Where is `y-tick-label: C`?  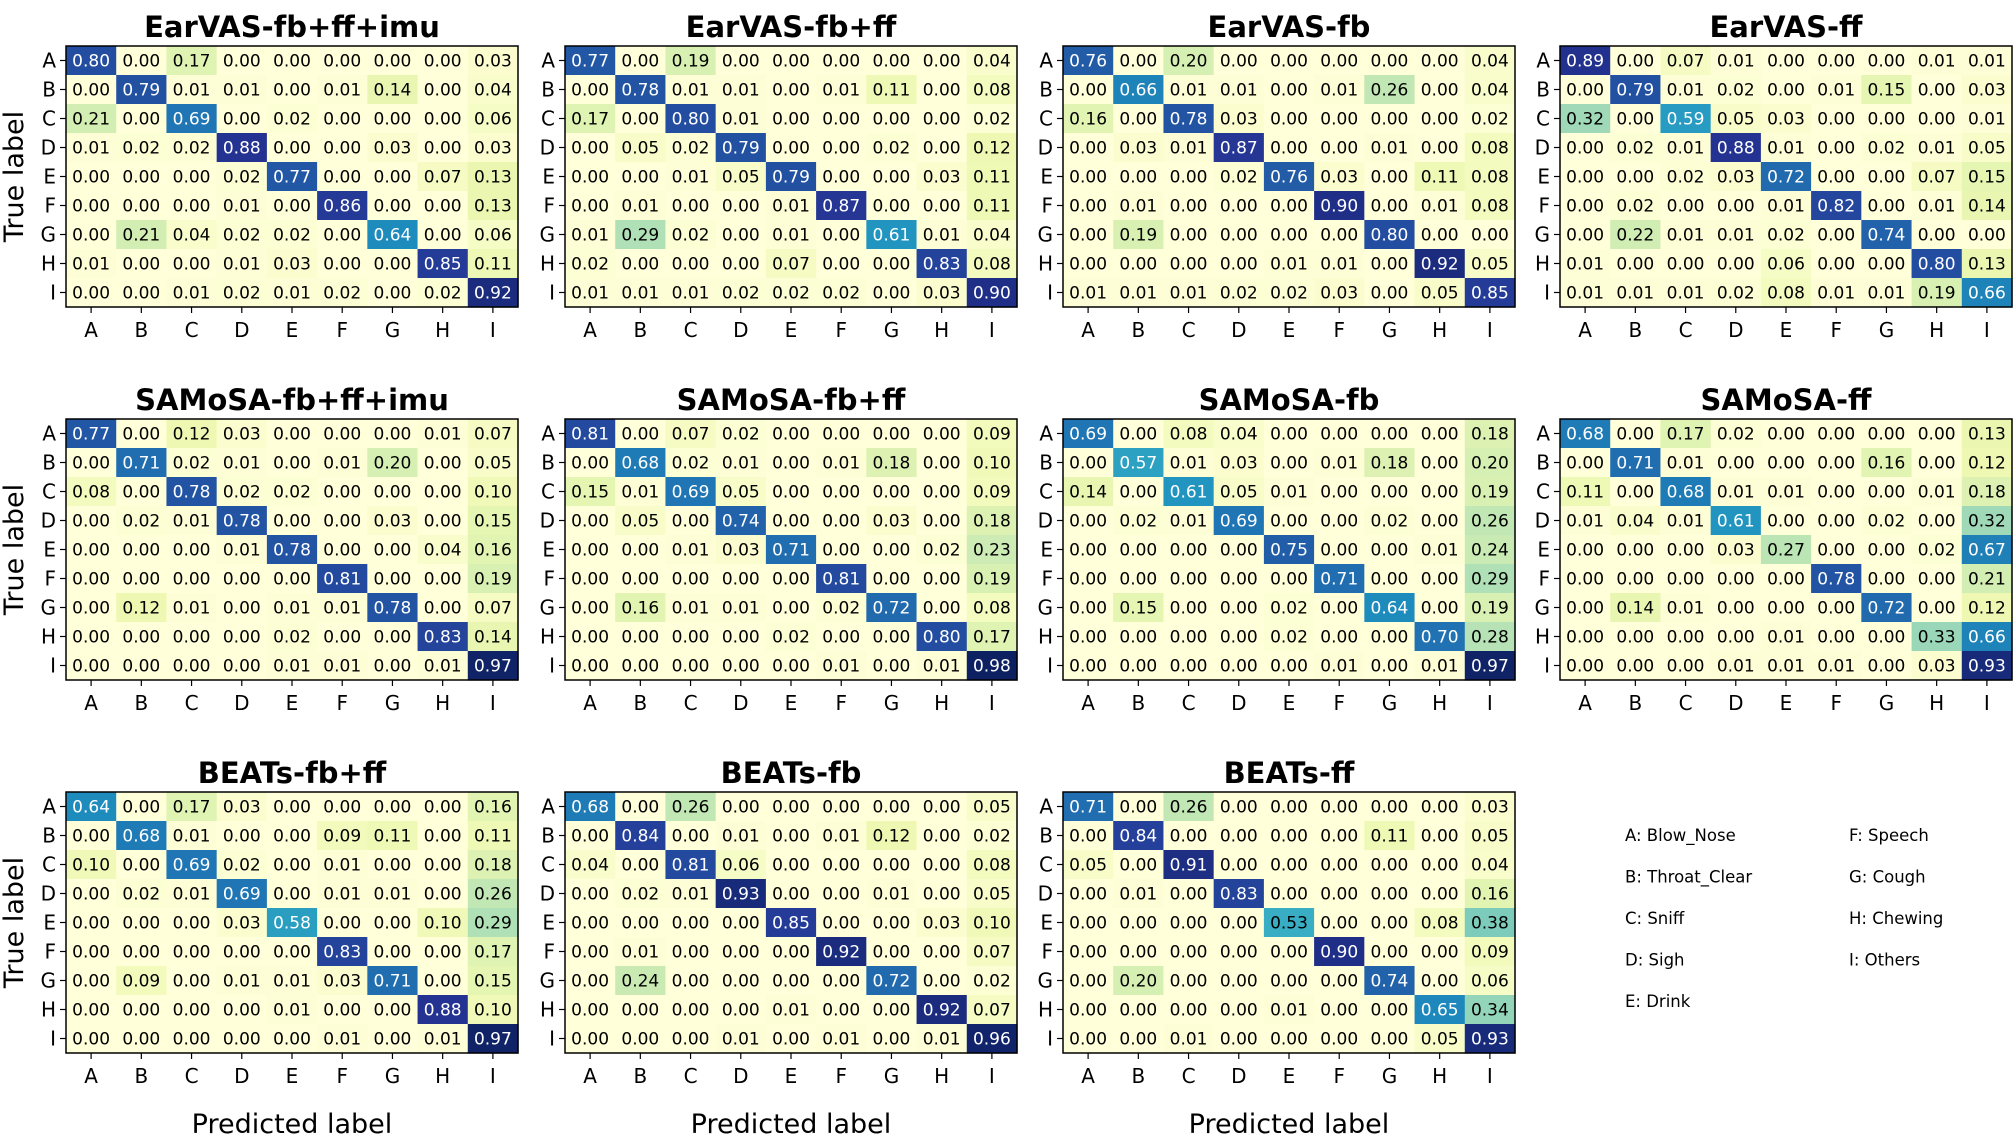
y-tick-label: C is located at coordinates (1046, 492).